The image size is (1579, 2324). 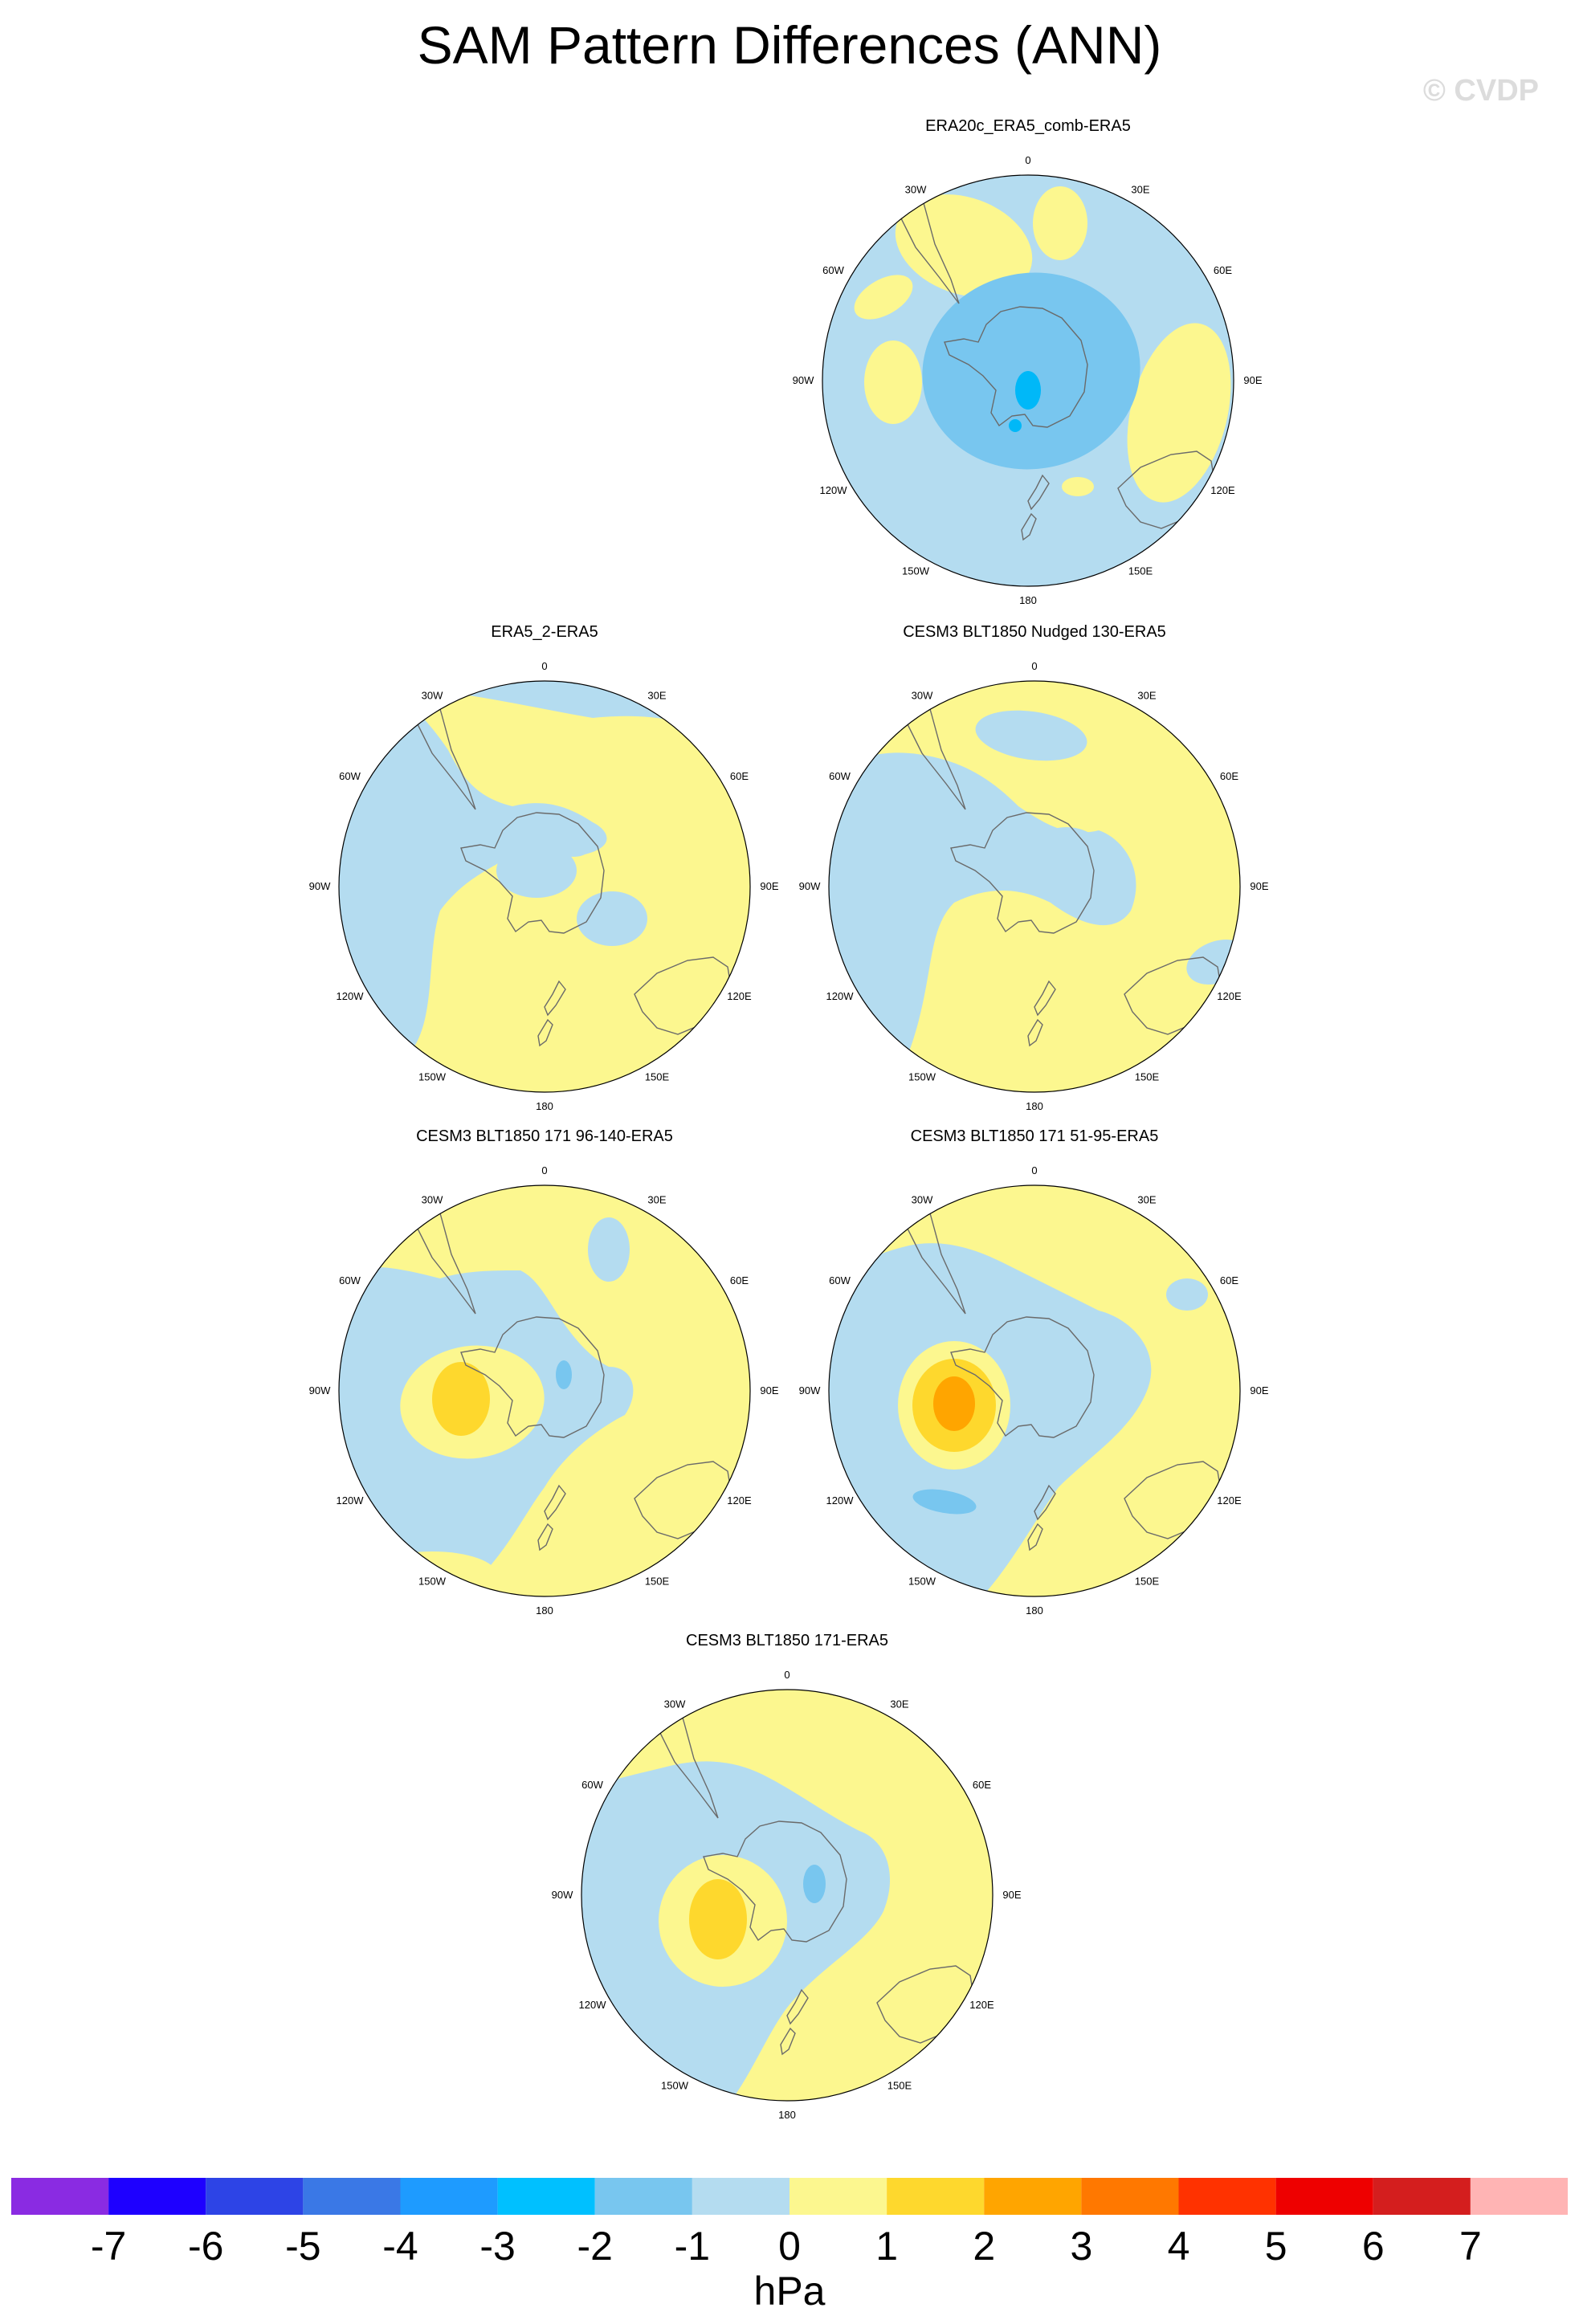 I want to click on colorbar-units: hPa, so click(x=789, y=2292).